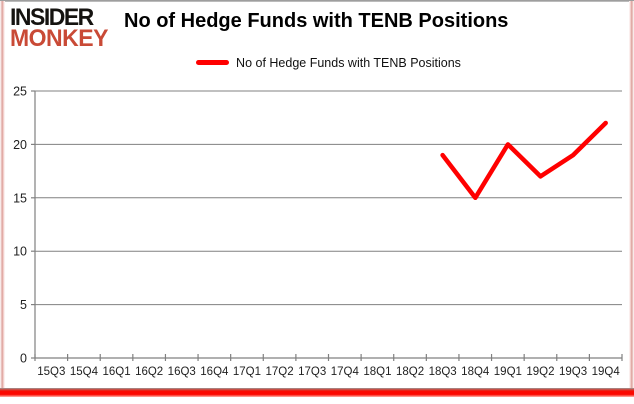 The width and height of the screenshot is (634, 404). I want to click on x-axis-label: 19Q1, so click(508, 372).